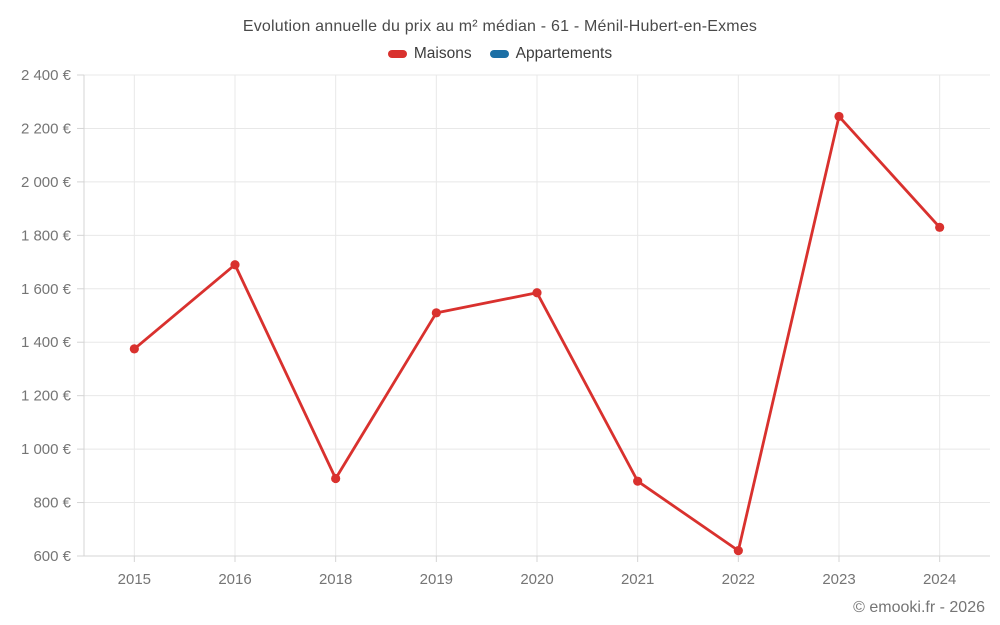 The image size is (1000, 625). I want to click on x-tick-label: 2024, so click(939, 579).